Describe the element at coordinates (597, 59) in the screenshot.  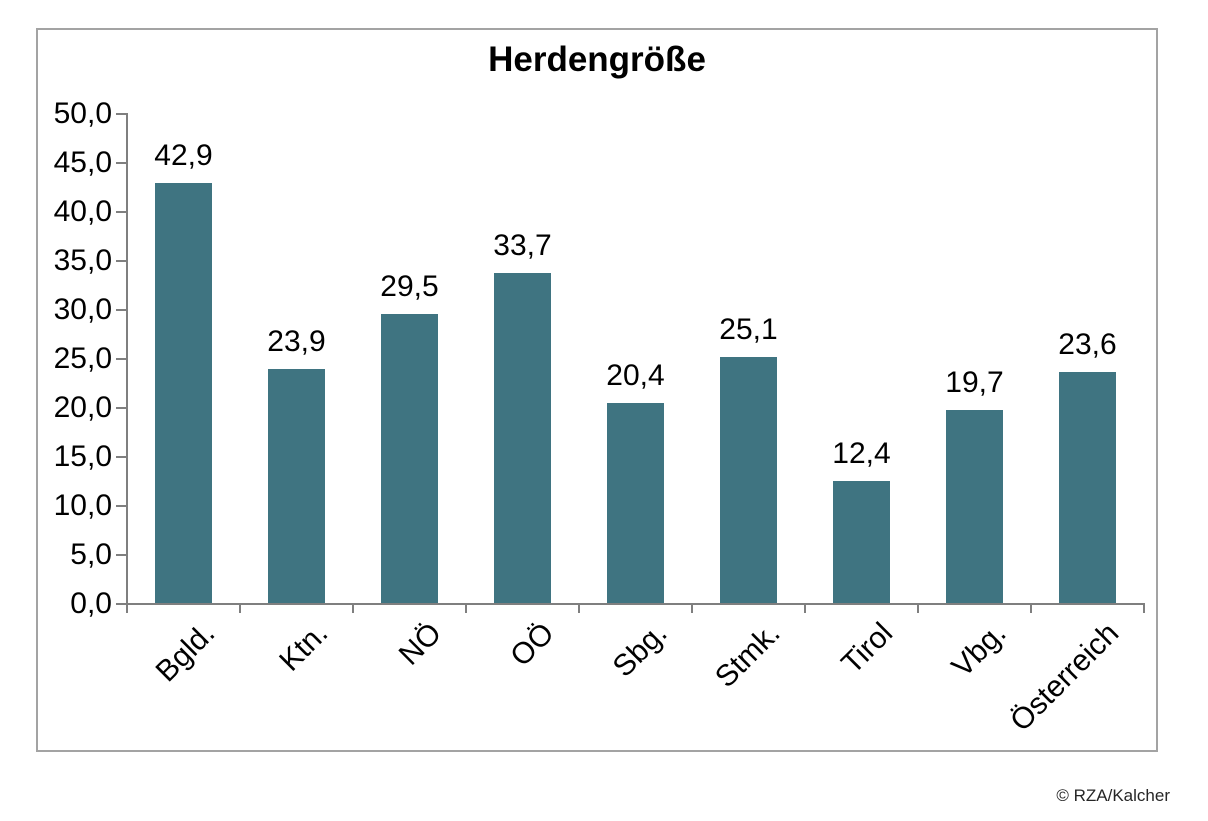
I see `chart-title: Herdengröße` at that location.